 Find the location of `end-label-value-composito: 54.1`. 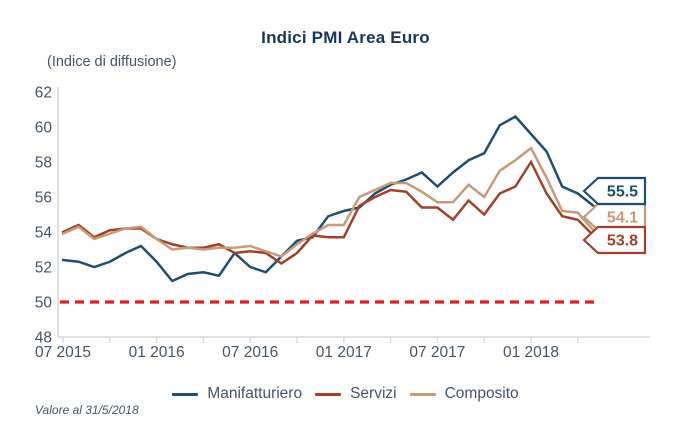

end-label-value-composito: 54.1 is located at coordinates (622, 218).